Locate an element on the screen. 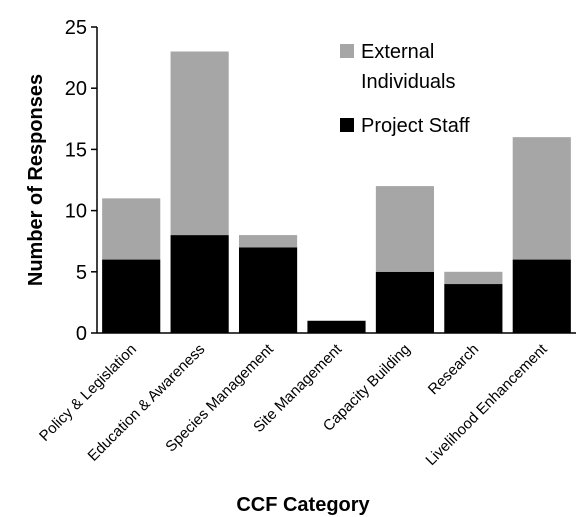 The width and height of the screenshot is (576, 517). bar-external-individuals-research is located at coordinates (473, 278).